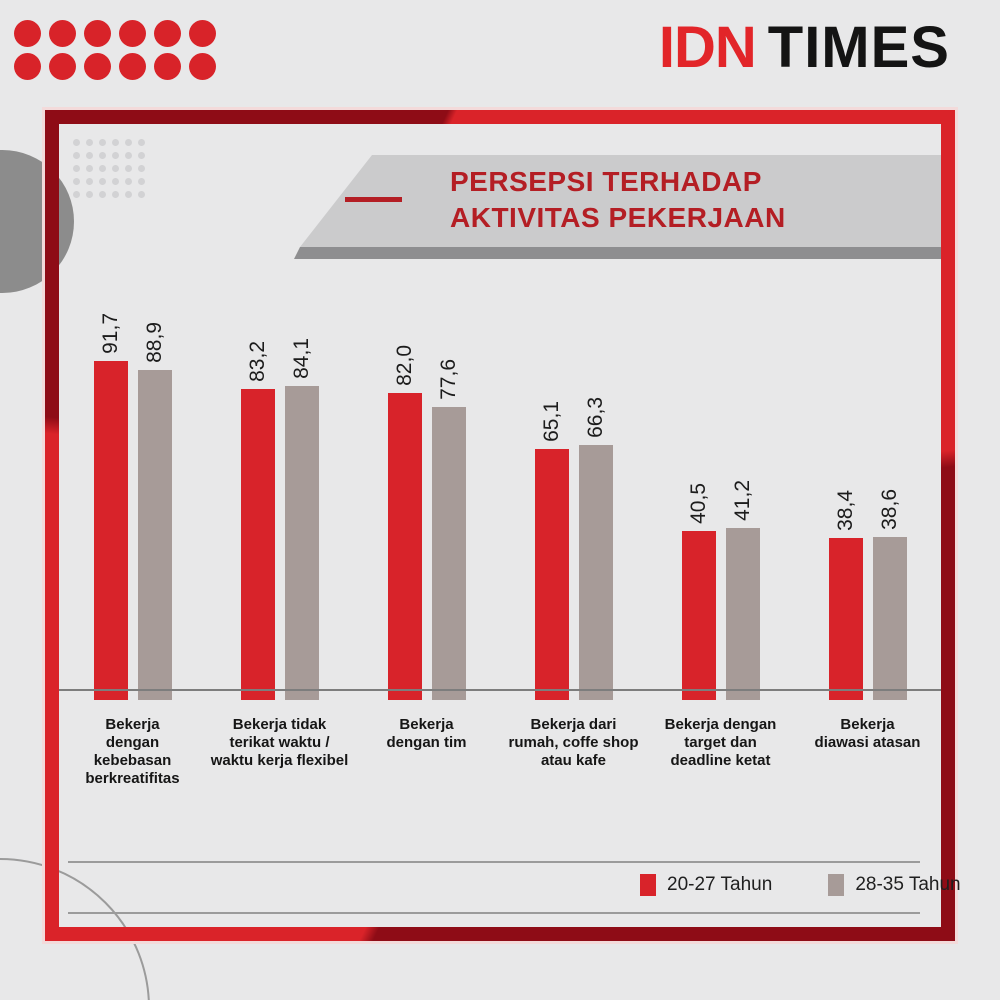 The width and height of the screenshot is (1000, 1000). Describe the element at coordinates (500, 117) in the screenshot. I see `frame-top-bar` at that location.